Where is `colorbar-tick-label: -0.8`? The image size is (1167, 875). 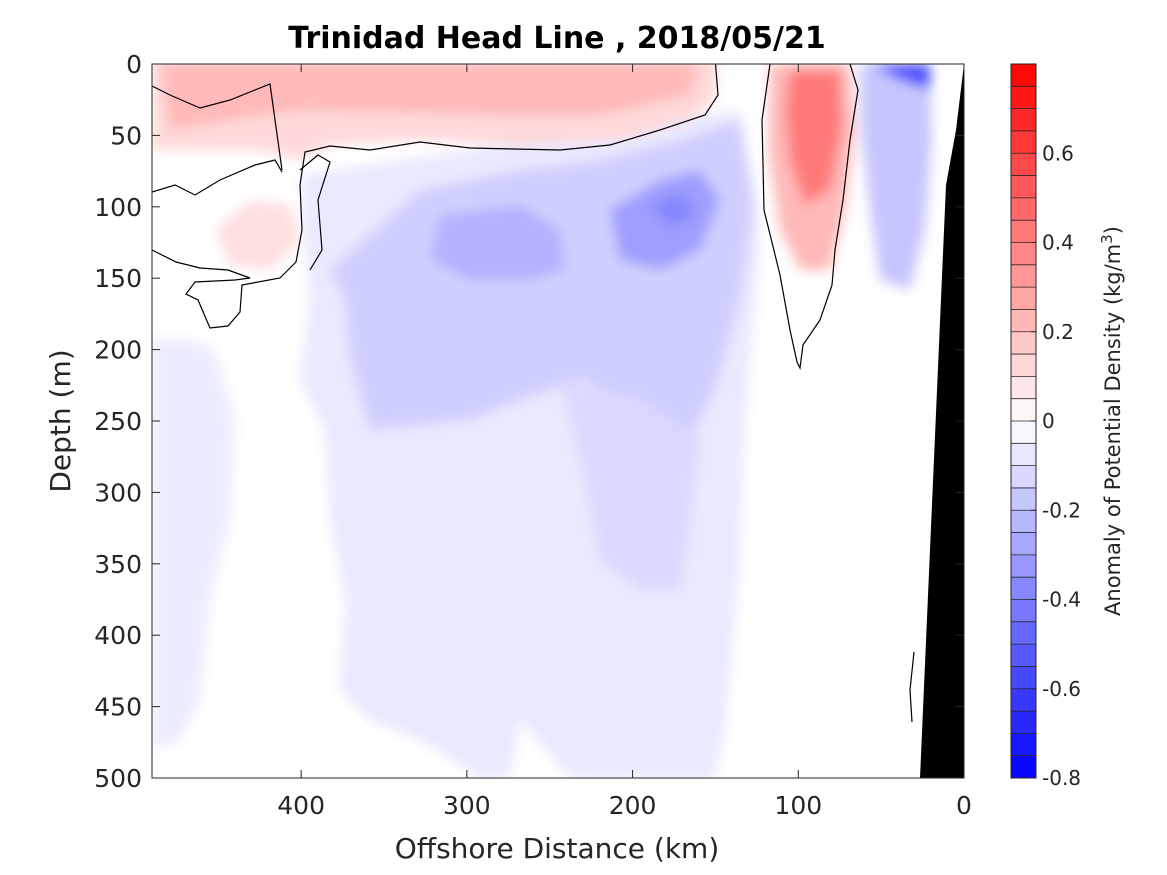
colorbar-tick-label: -0.8 is located at coordinates (1061, 778).